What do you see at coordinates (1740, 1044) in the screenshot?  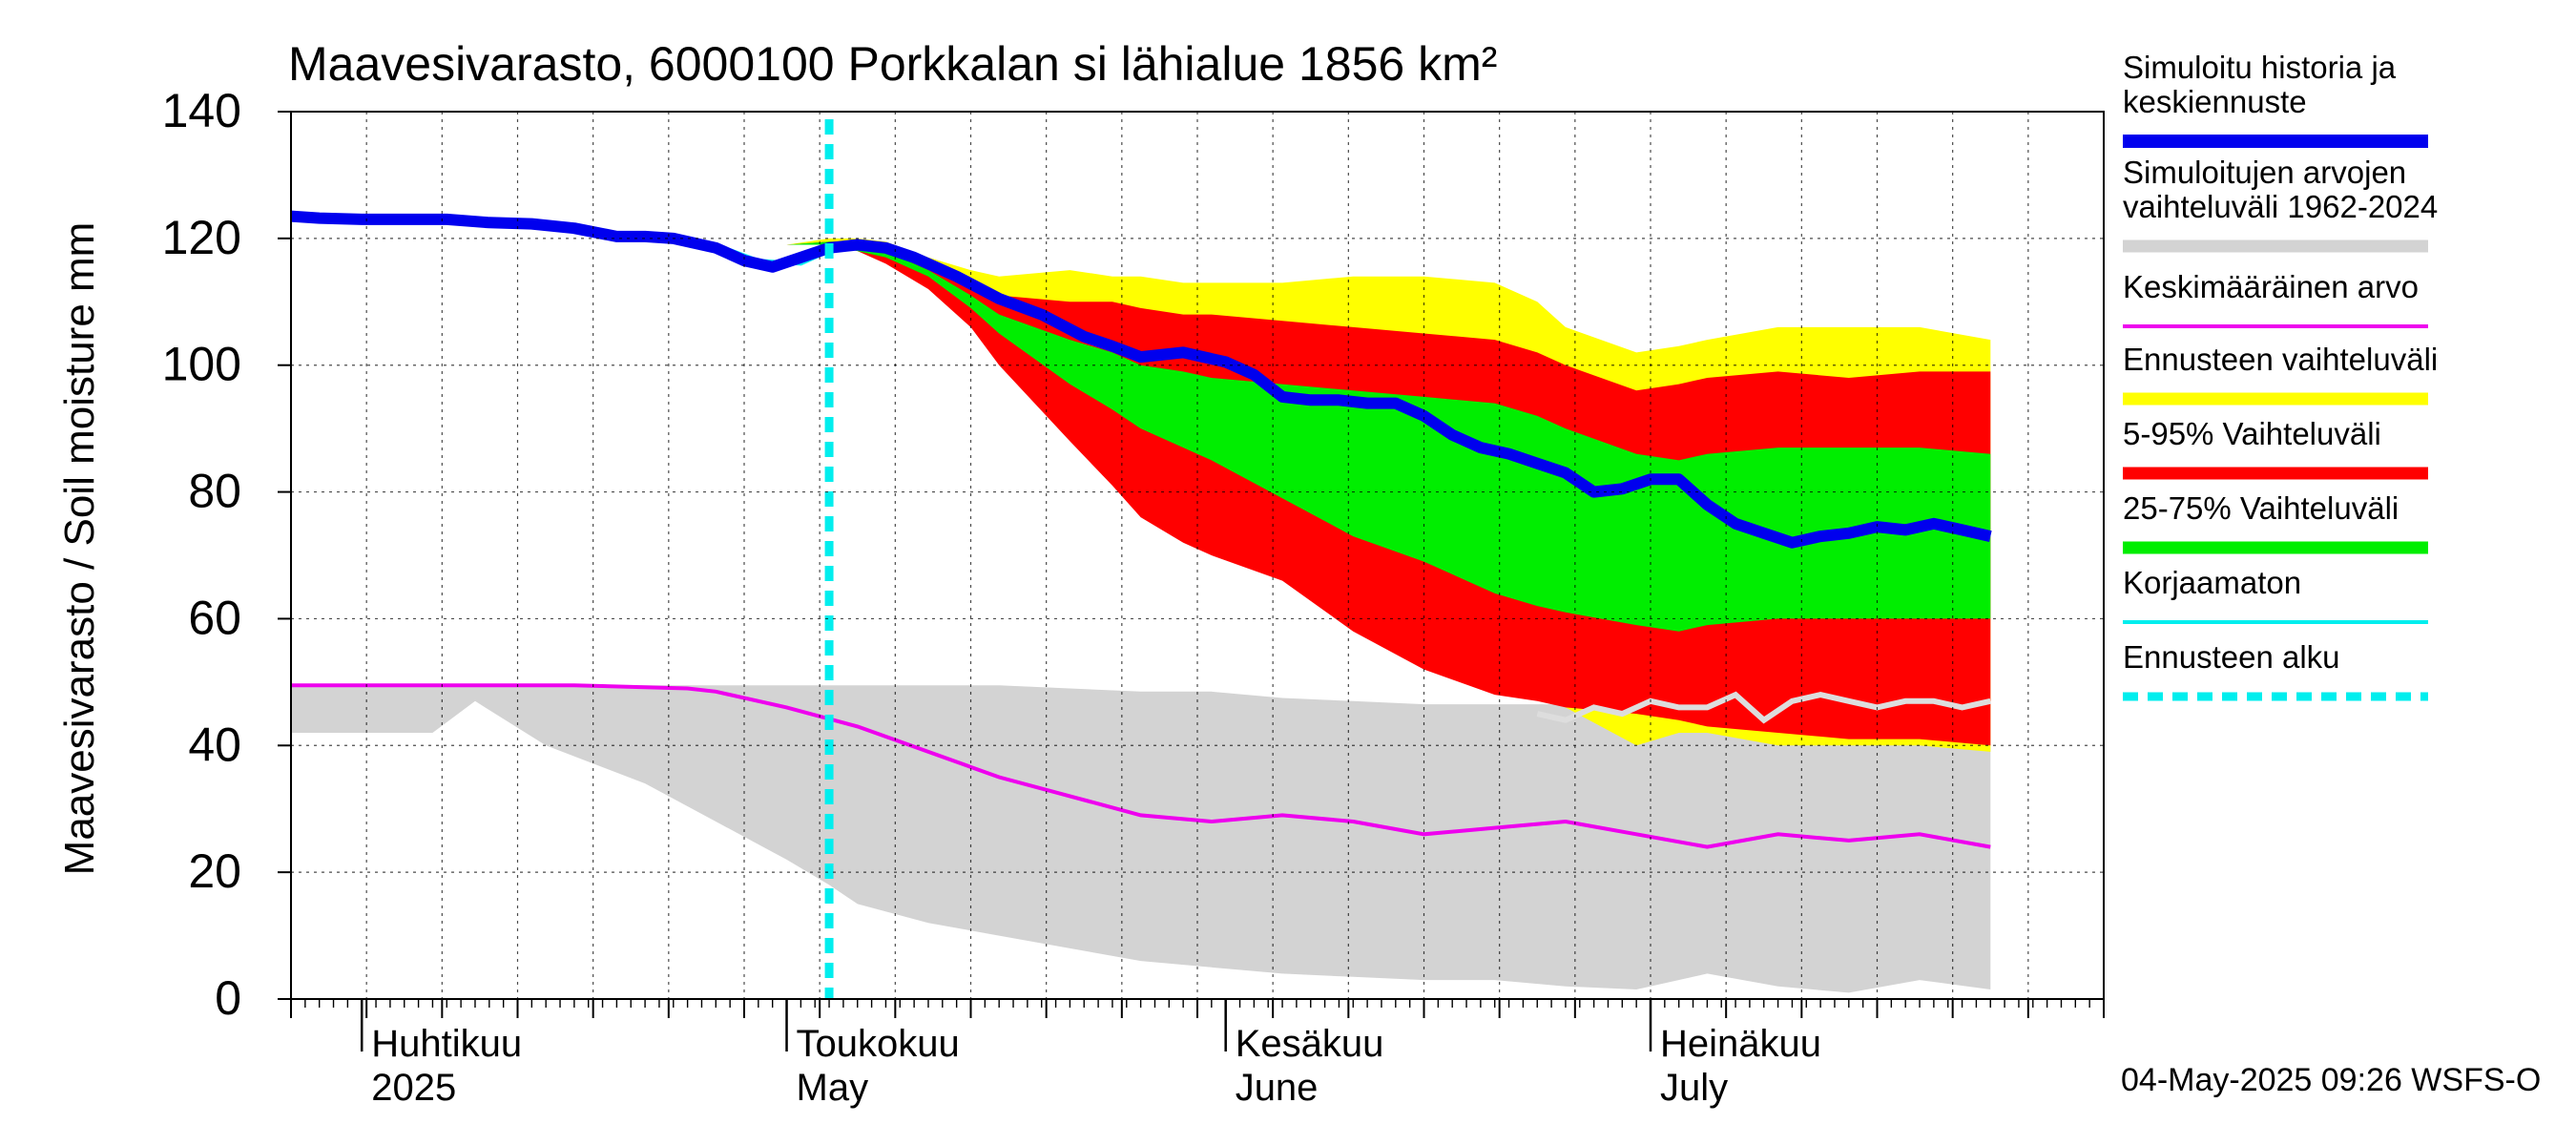 I see `month-label-fi: Heinäkuu` at bounding box center [1740, 1044].